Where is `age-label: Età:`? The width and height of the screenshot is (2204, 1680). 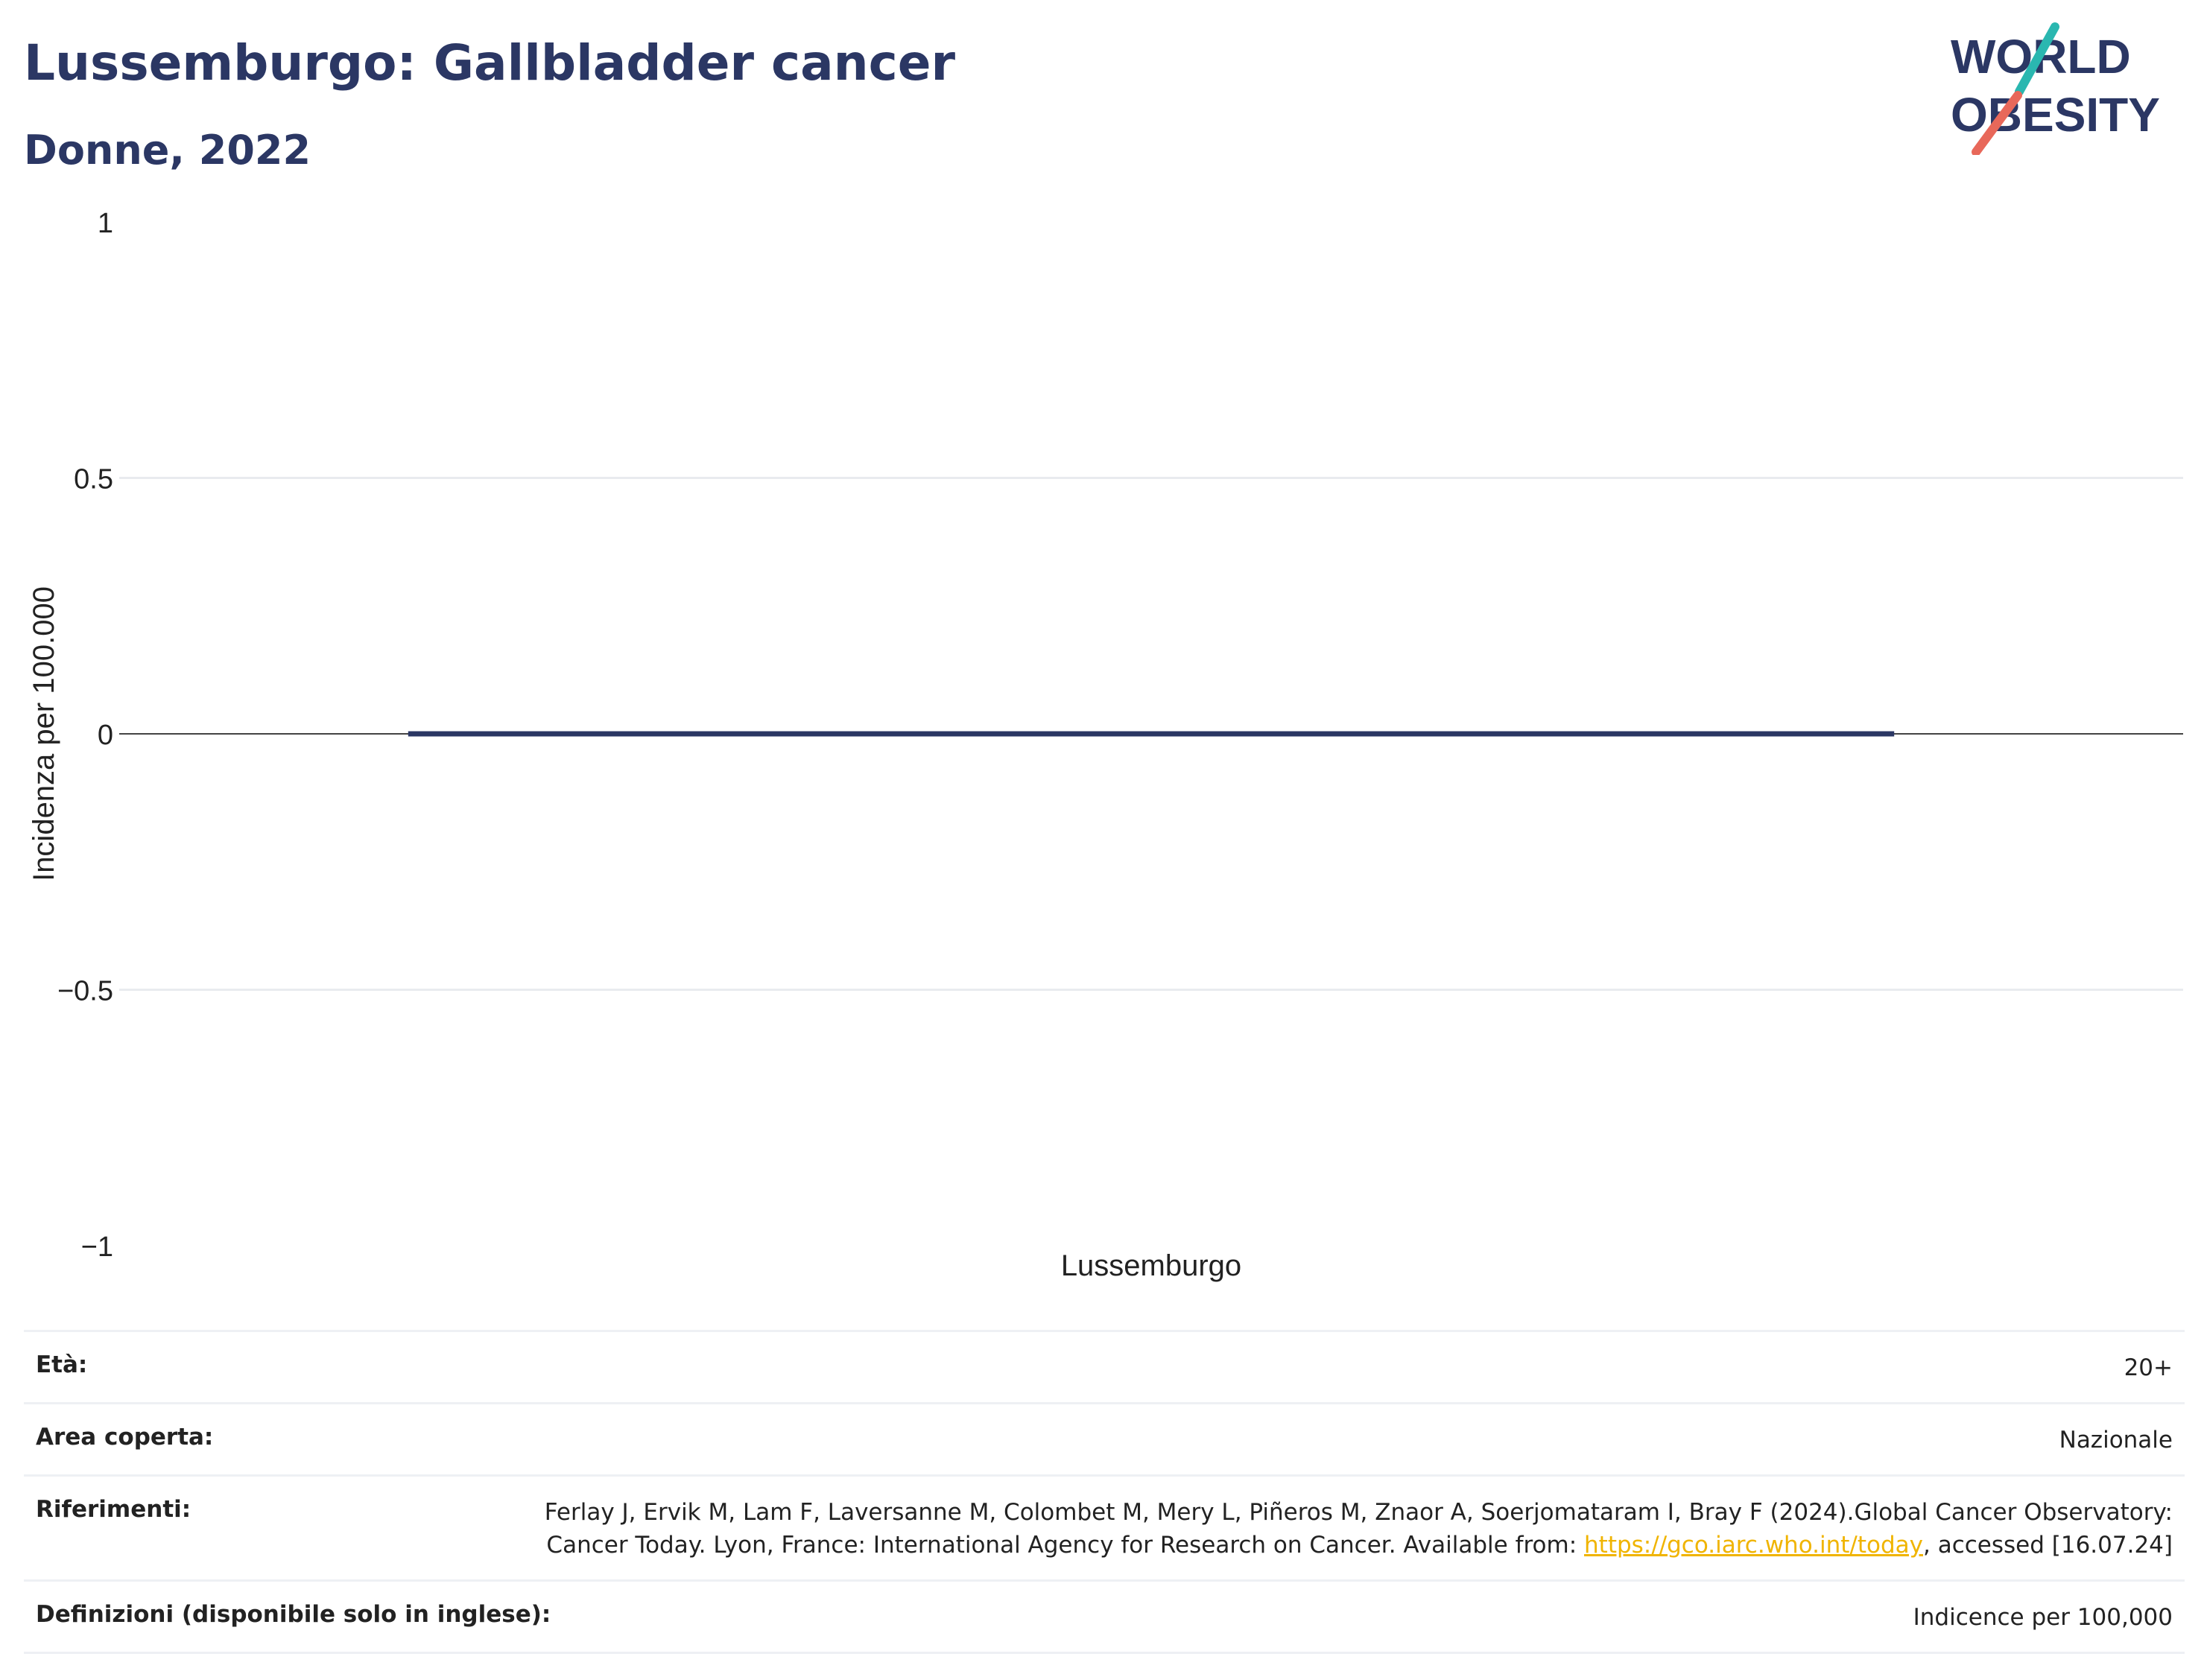 age-label: Età: is located at coordinates (62, 1364).